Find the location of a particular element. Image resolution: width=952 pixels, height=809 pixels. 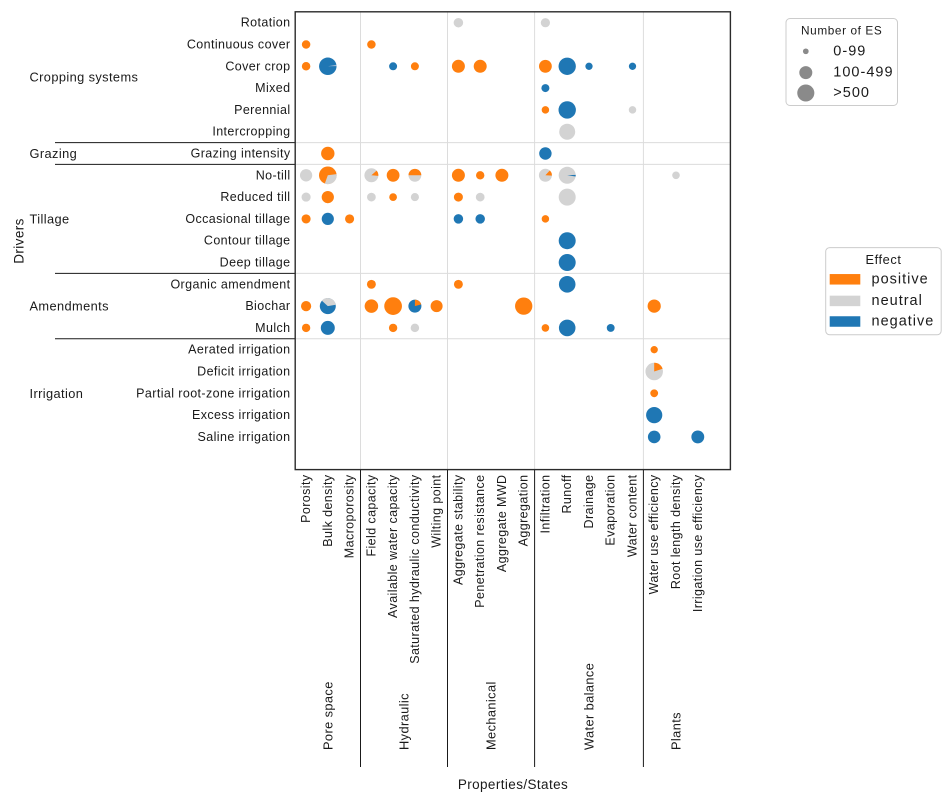

svg-text: 100-499 is located at coordinates (863, 73).